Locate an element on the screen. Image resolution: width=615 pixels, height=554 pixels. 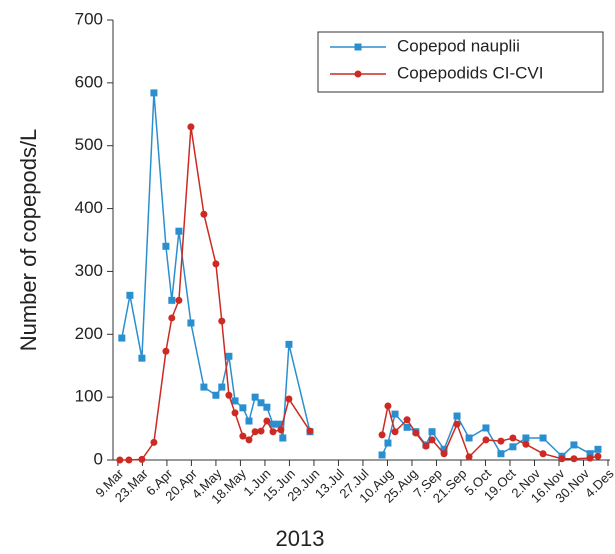
legend-label: Copepodids CI-CVI is located at coordinates (470, 72).